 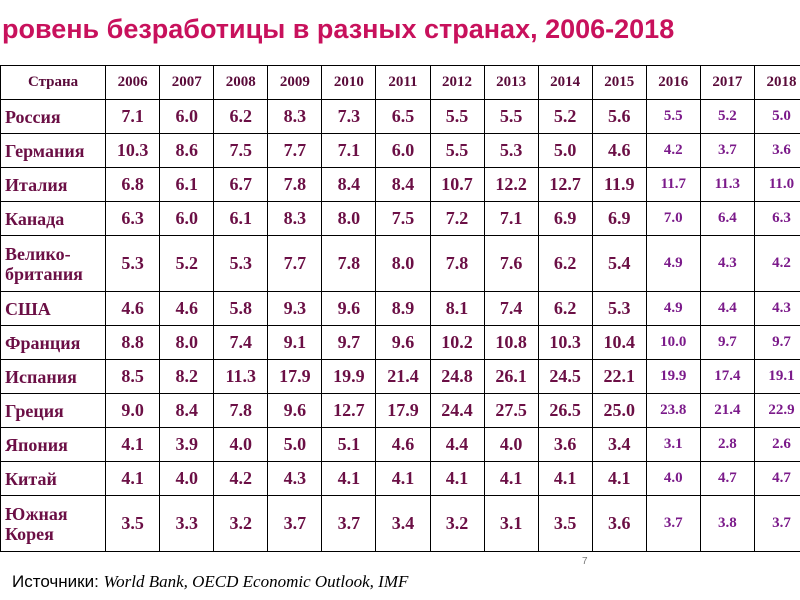 I want to click on value-cell: 5.6, so click(x=619, y=116).